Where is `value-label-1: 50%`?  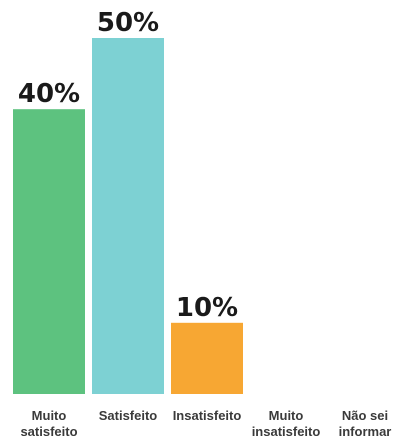 value-label-1: 50% is located at coordinates (128, 23).